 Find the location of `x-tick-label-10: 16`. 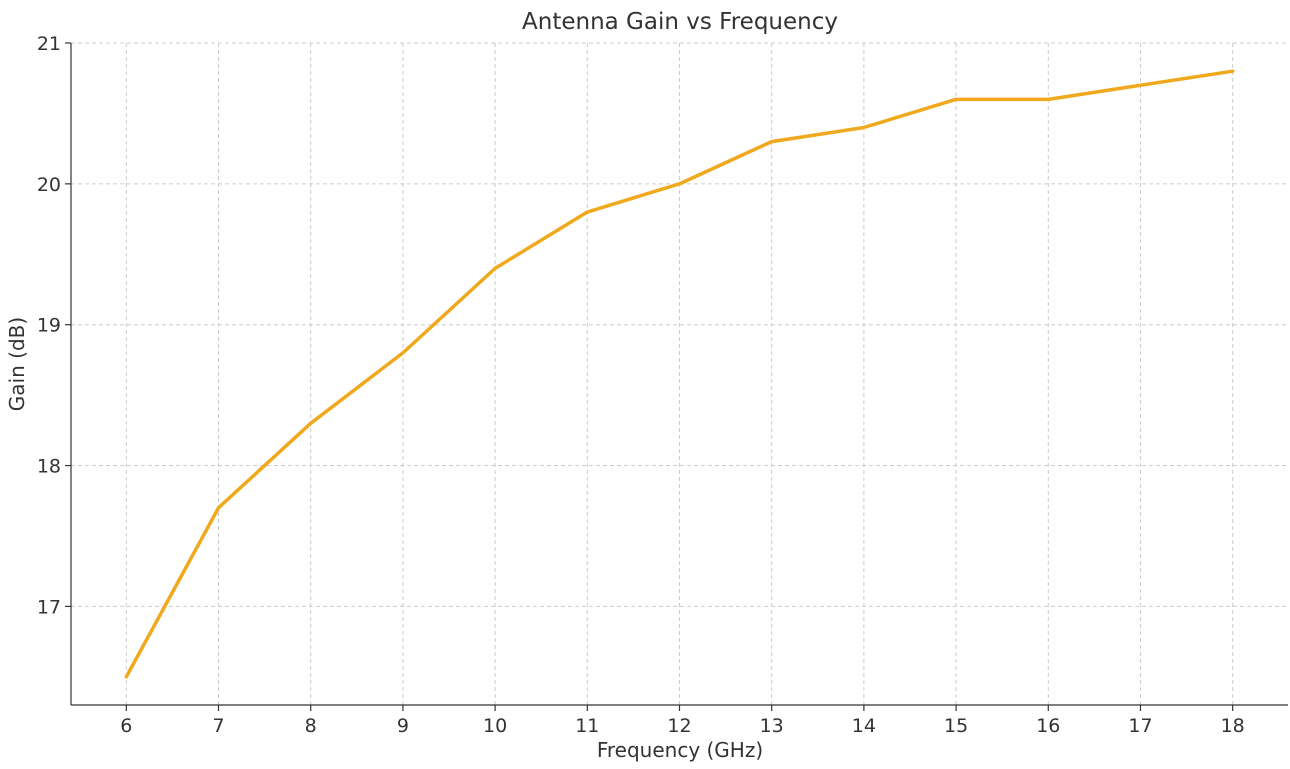

x-tick-label-10: 16 is located at coordinates (1048, 726).